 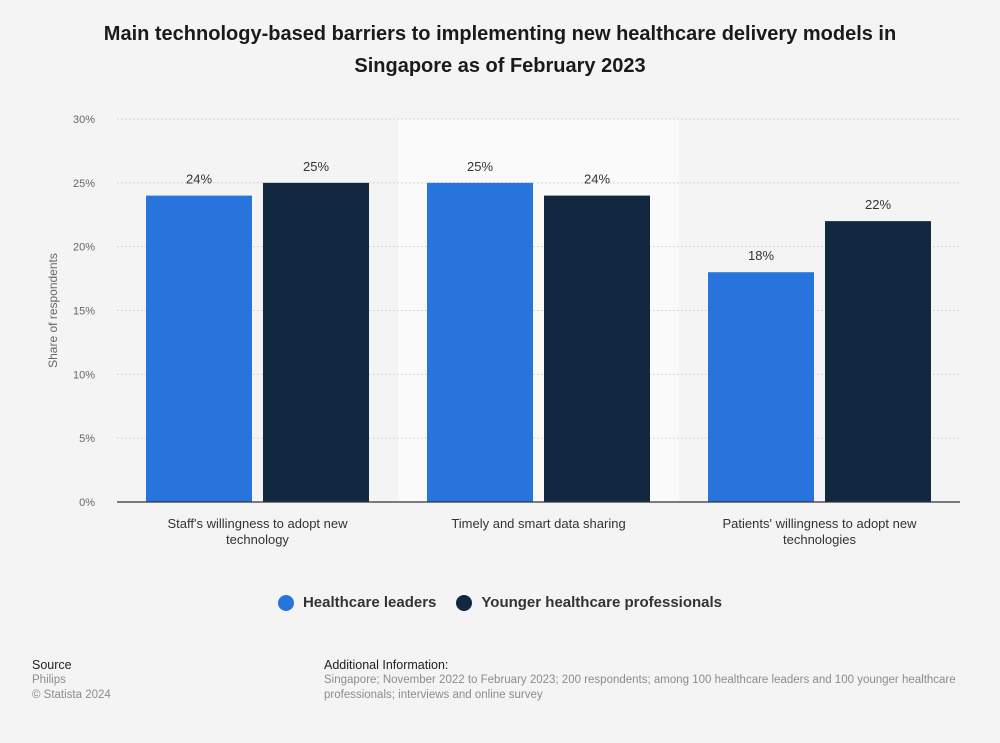 What do you see at coordinates (87, 439) in the screenshot?
I see `y-tick-label: 5%` at bounding box center [87, 439].